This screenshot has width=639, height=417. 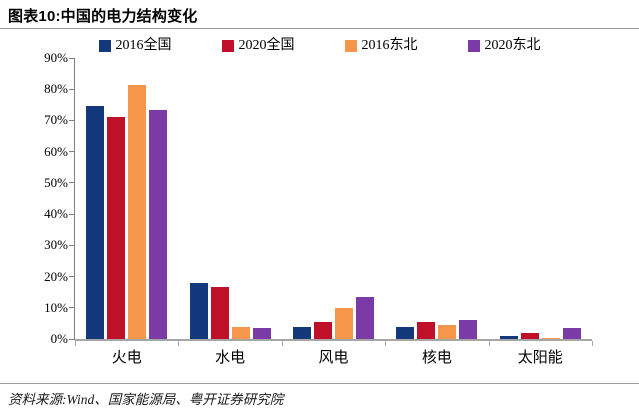 I want to click on legend-item: 2020东北, so click(x=504, y=46).